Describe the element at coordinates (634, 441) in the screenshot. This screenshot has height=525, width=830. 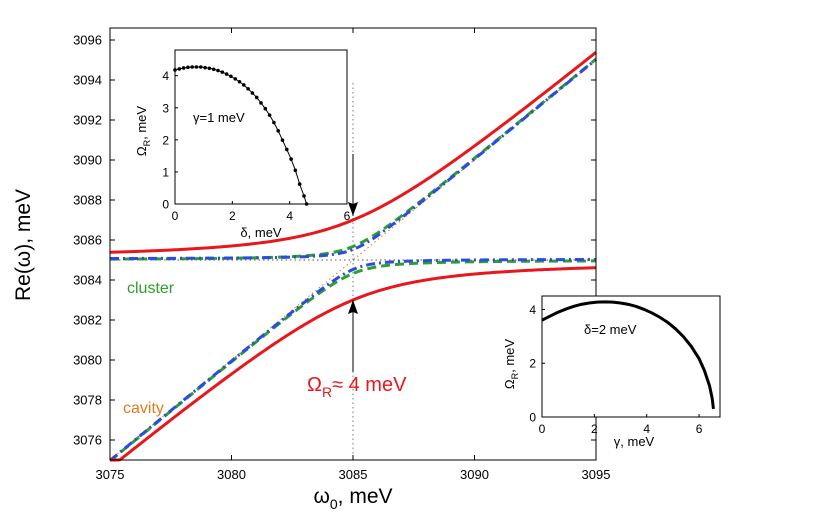
I see `inset2-x-axis-label: γ, meV` at that location.